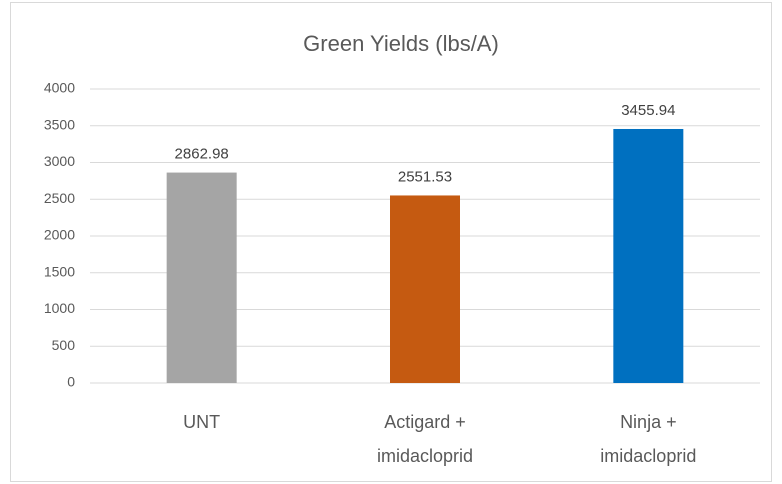  I want to click on y-tick-label: 4000, so click(59, 88).